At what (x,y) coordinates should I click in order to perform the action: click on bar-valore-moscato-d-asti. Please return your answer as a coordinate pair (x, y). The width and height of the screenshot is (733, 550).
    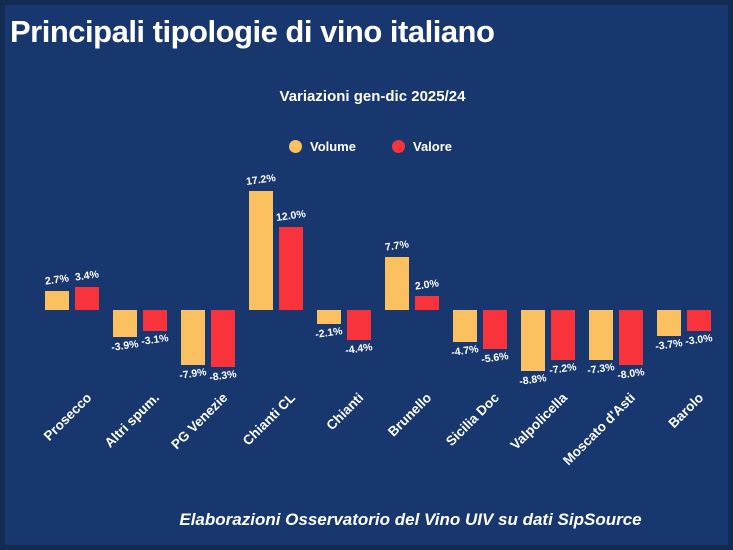
    Looking at the image, I should click on (630, 338).